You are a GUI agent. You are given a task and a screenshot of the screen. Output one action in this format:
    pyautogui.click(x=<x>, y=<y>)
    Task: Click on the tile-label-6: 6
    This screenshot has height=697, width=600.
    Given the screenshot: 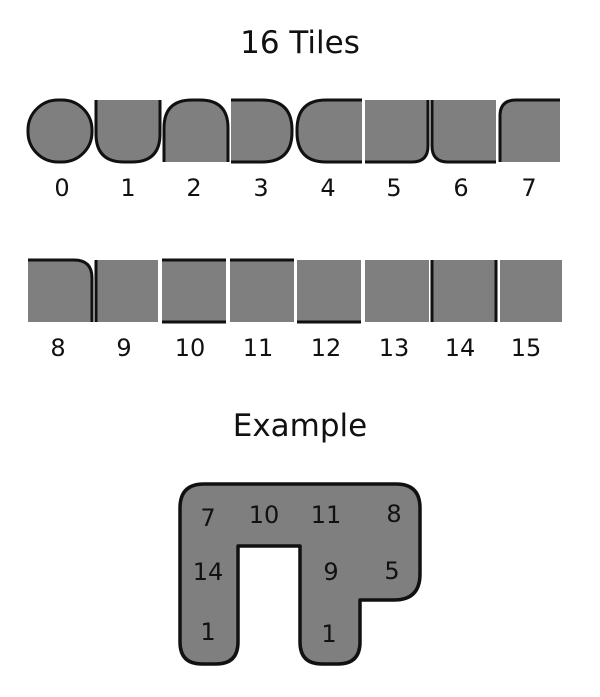 What is the action you would take?
    pyautogui.click(x=460, y=188)
    